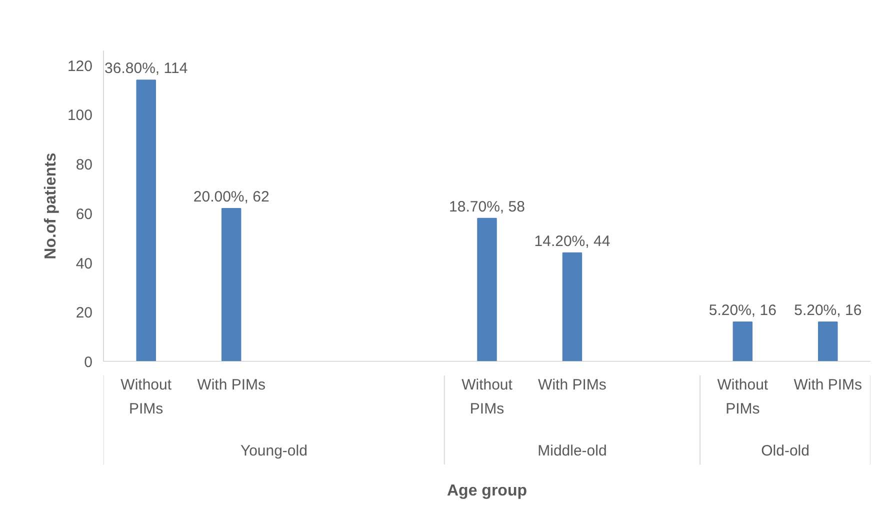 The image size is (886, 528). I want to click on y-tick-label: 120, so click(80, 66).